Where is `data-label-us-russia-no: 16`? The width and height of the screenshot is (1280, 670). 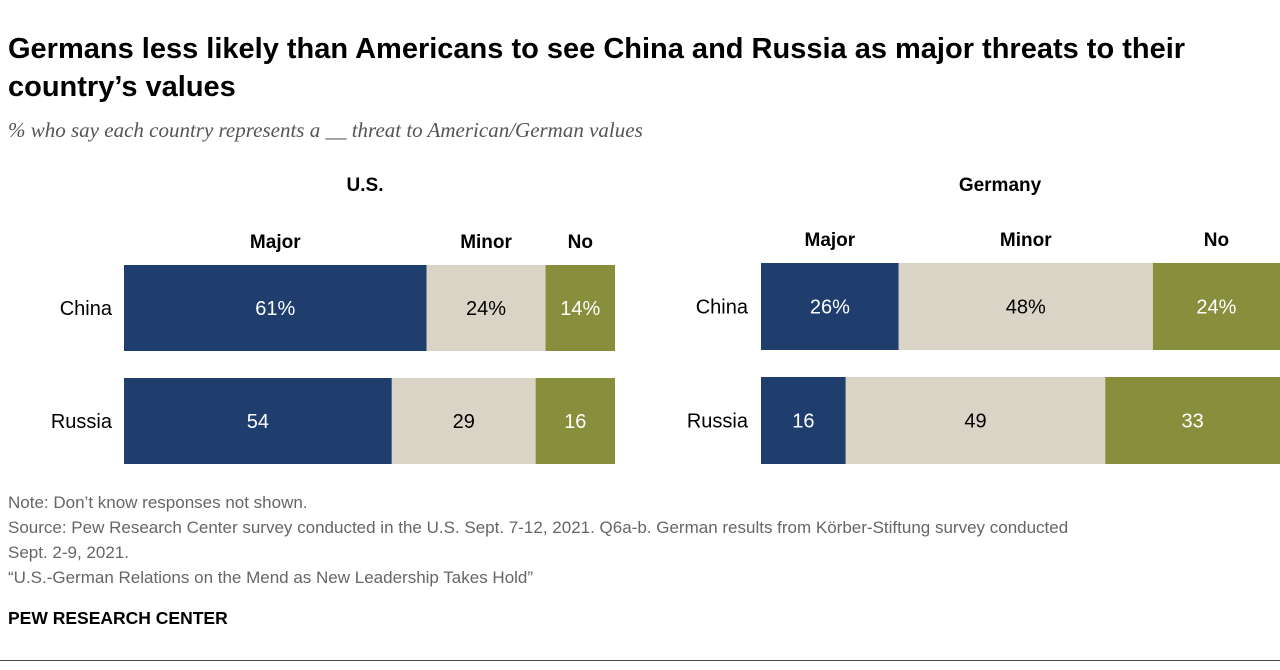
data-label-us-russia-no: 16 is located at coordinates (575, 422).